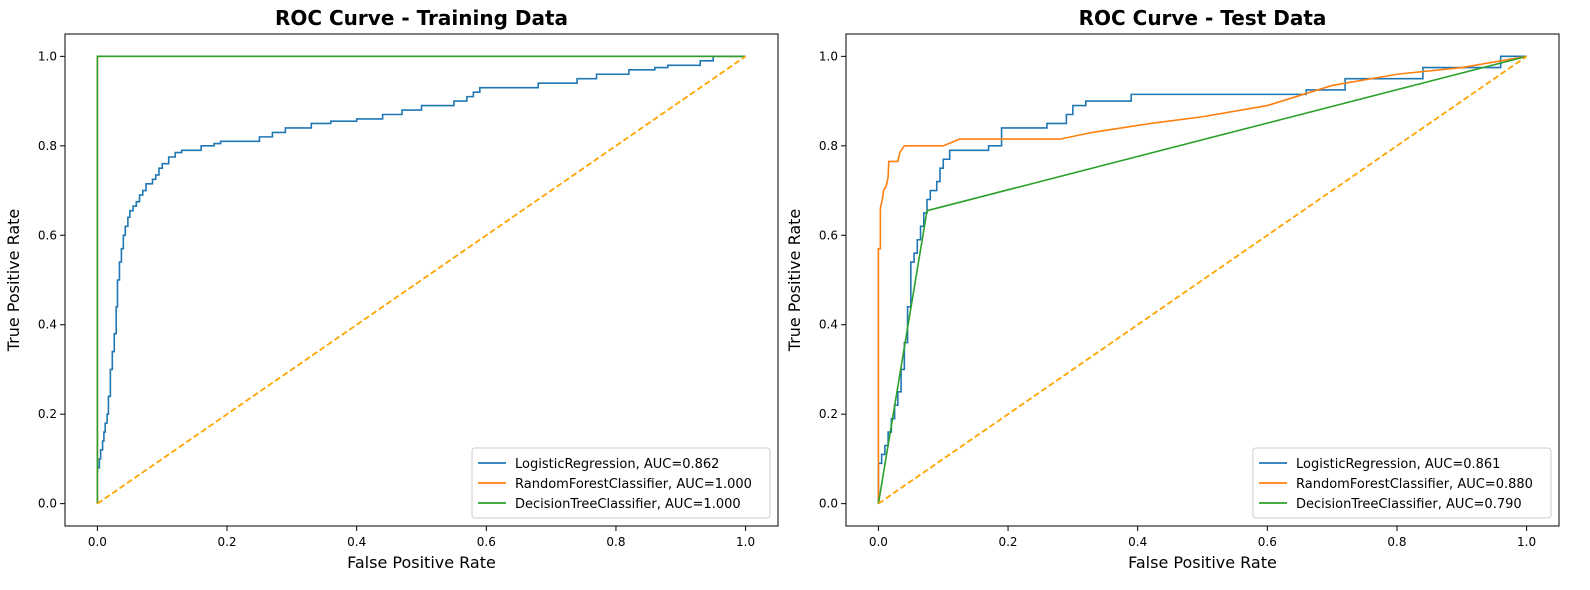 The width and height of the screenshot is (1590, 590). What do you see at coordinates (1409, 504) in the screenshot?
I see `legend-entry: DecisionTreeClassifier, AUC=0.790` at bounding box center [1409, 504].